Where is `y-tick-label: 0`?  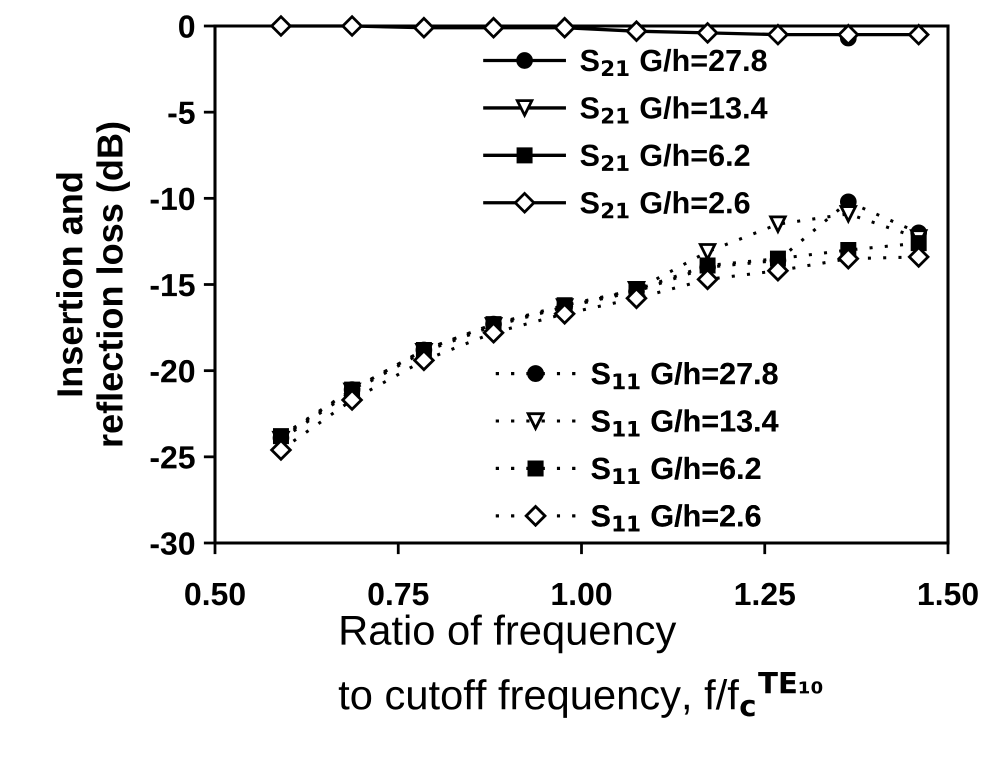
y-tick-label: 0 is located at coordinates (186, 26).